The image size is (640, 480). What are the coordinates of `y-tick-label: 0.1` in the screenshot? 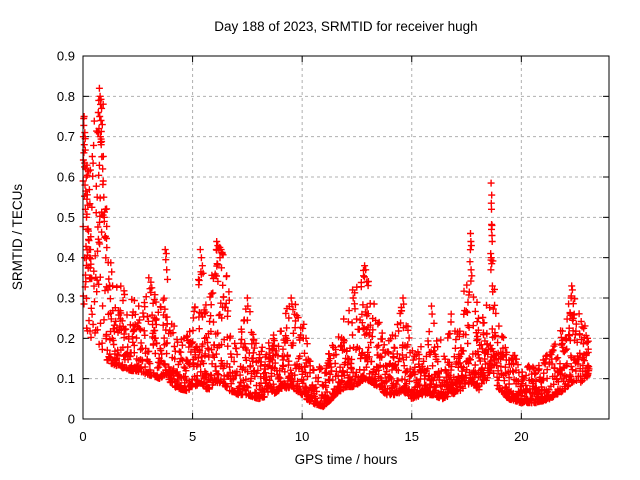 It's located at (66, 378).